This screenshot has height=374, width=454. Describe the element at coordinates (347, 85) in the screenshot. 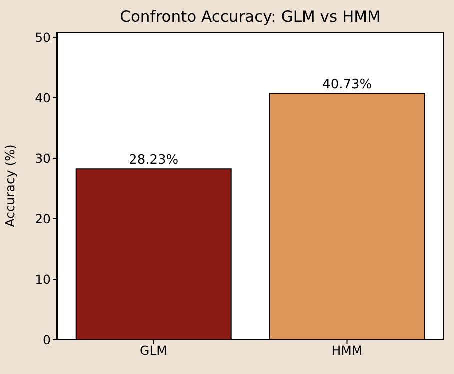

I see `data-label: 40.73%` at that location.